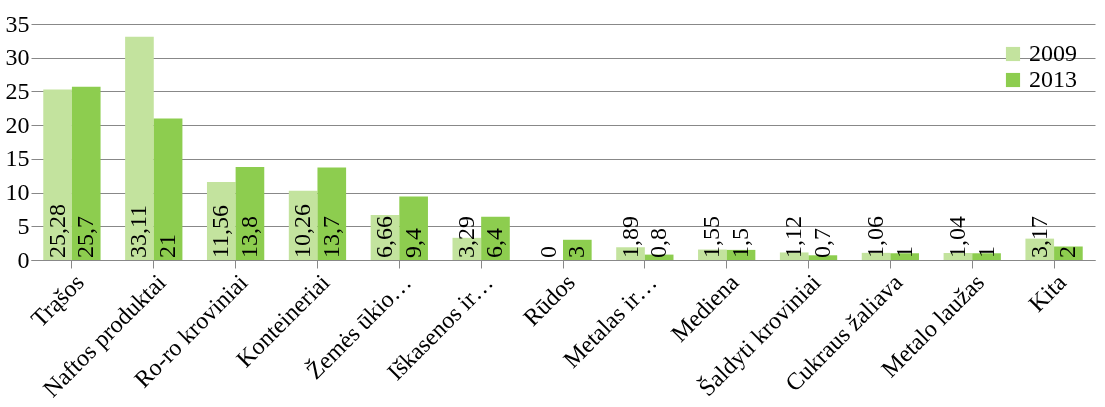 Image resolution: width=1105 pixels, height=407 pixels. I want to click on data-label: 25,7, so click(85, 237).